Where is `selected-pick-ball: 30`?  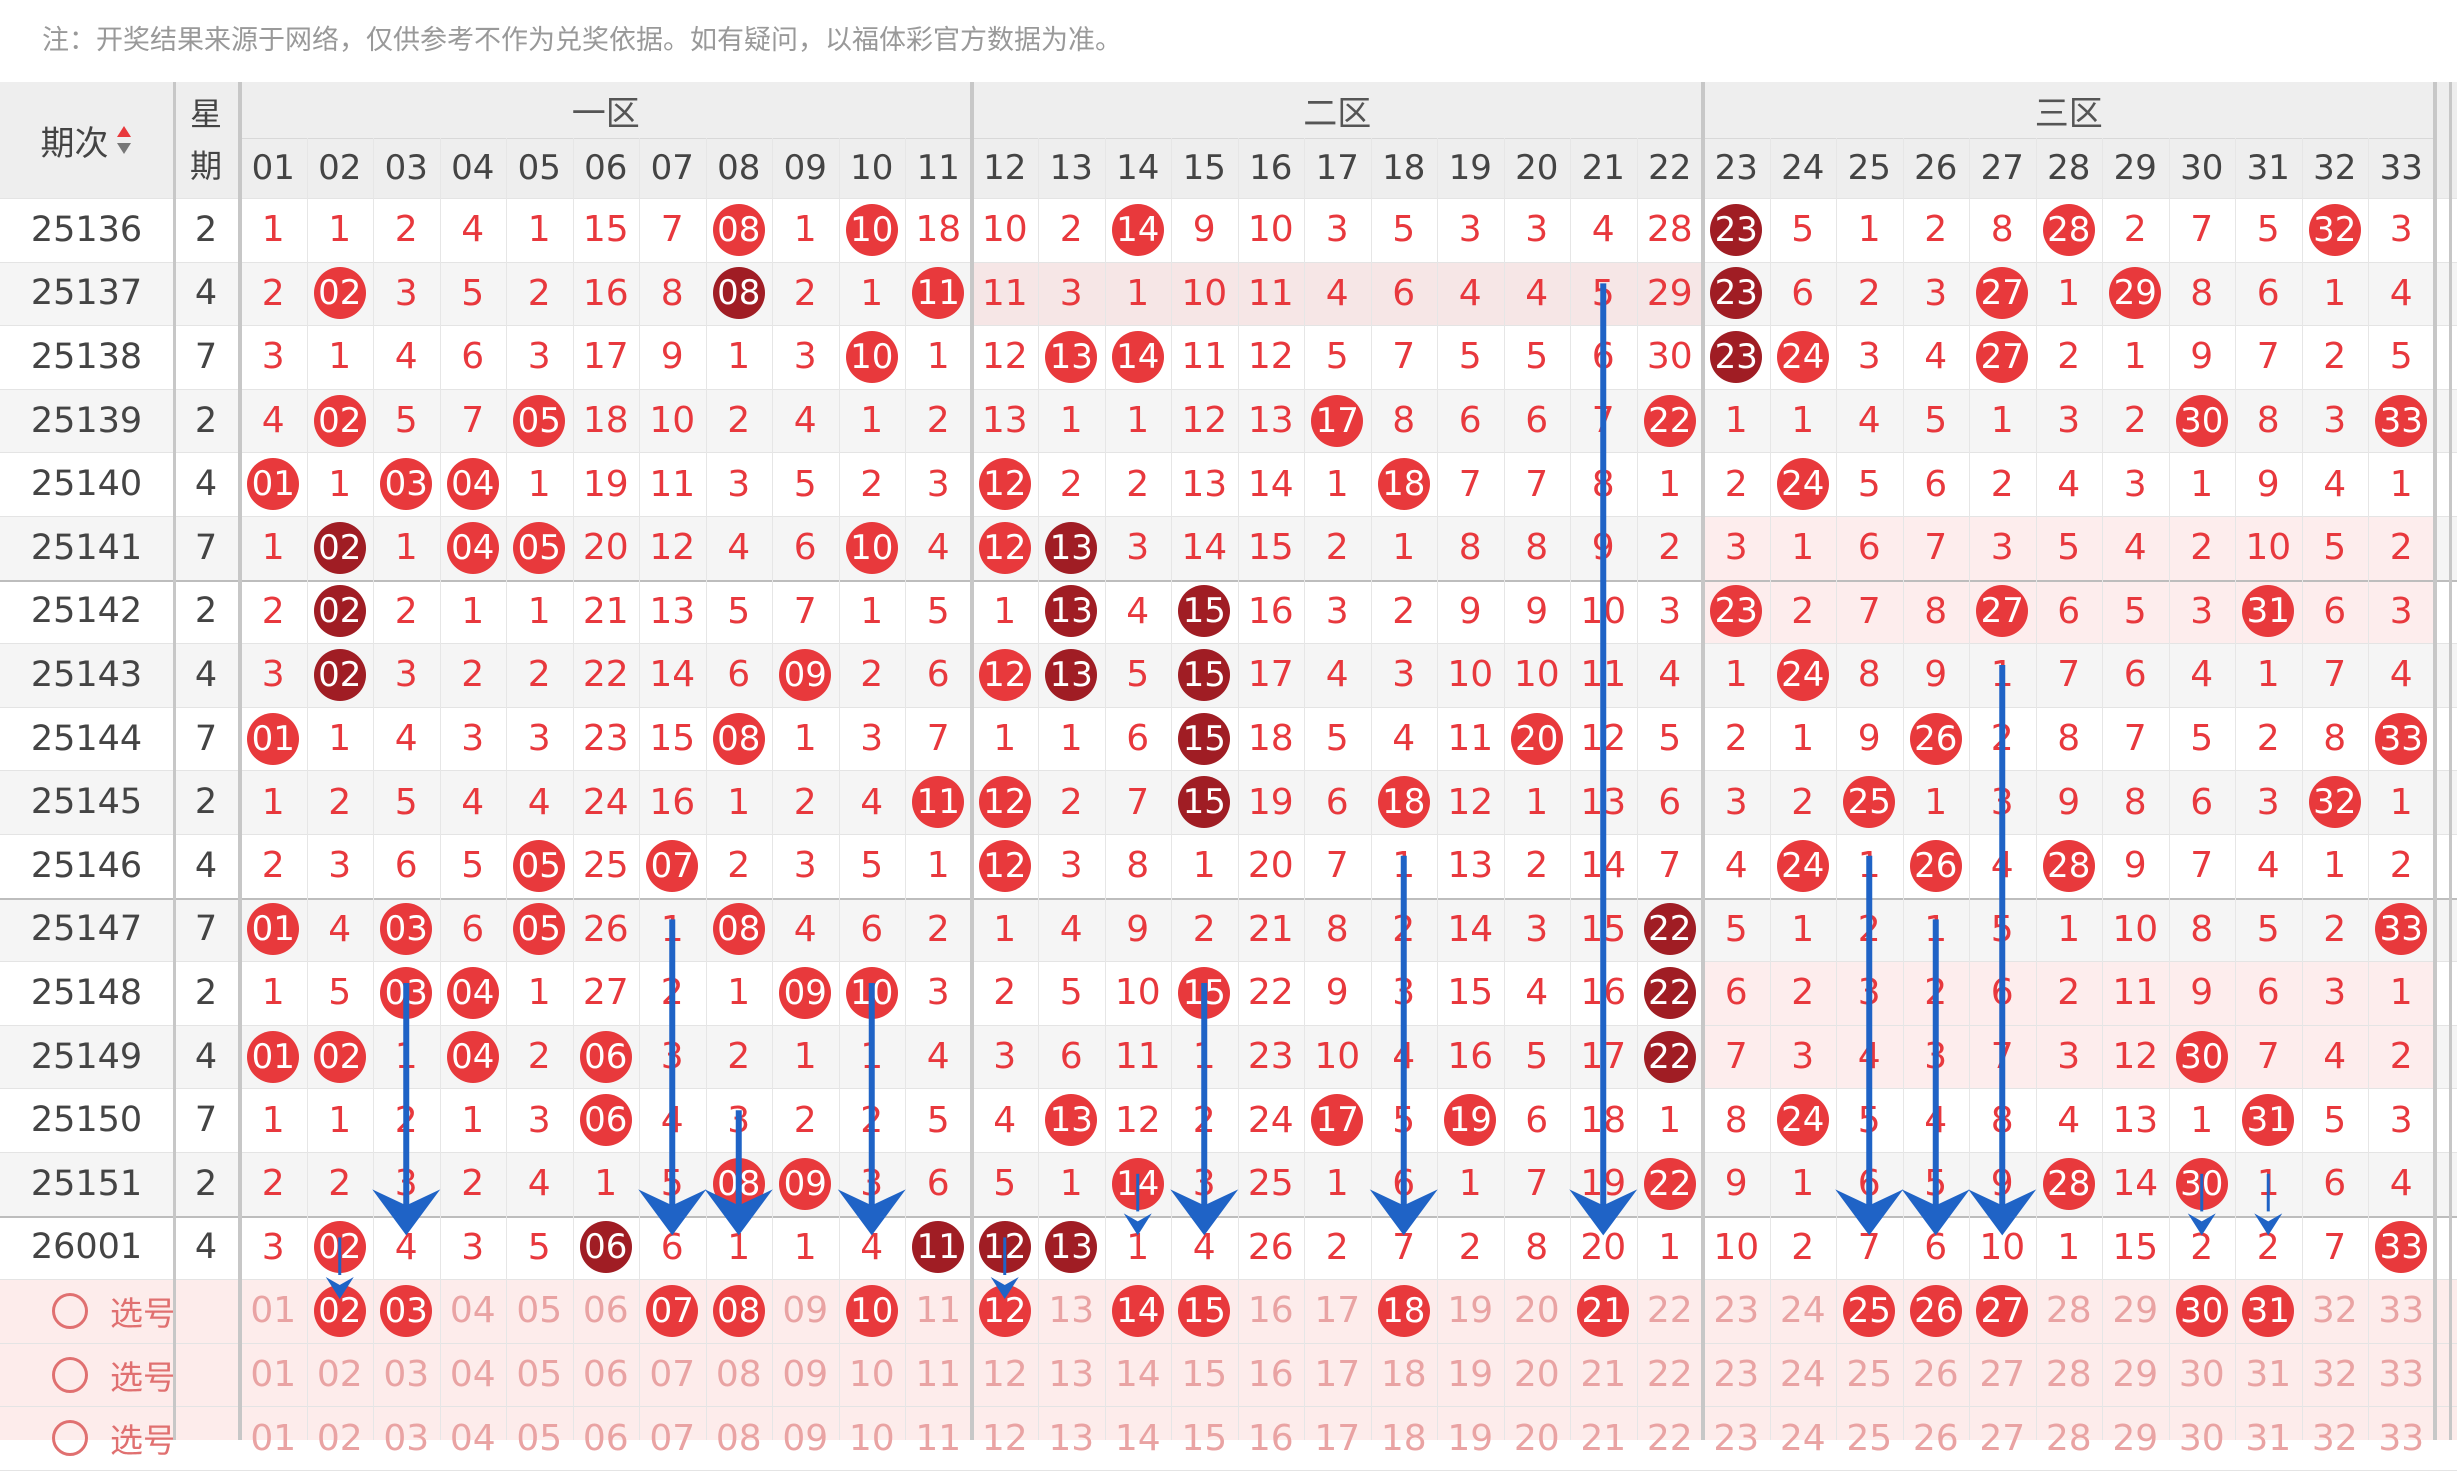 selected-pick-ball: 30 is located at coordinates (2201, 1310).